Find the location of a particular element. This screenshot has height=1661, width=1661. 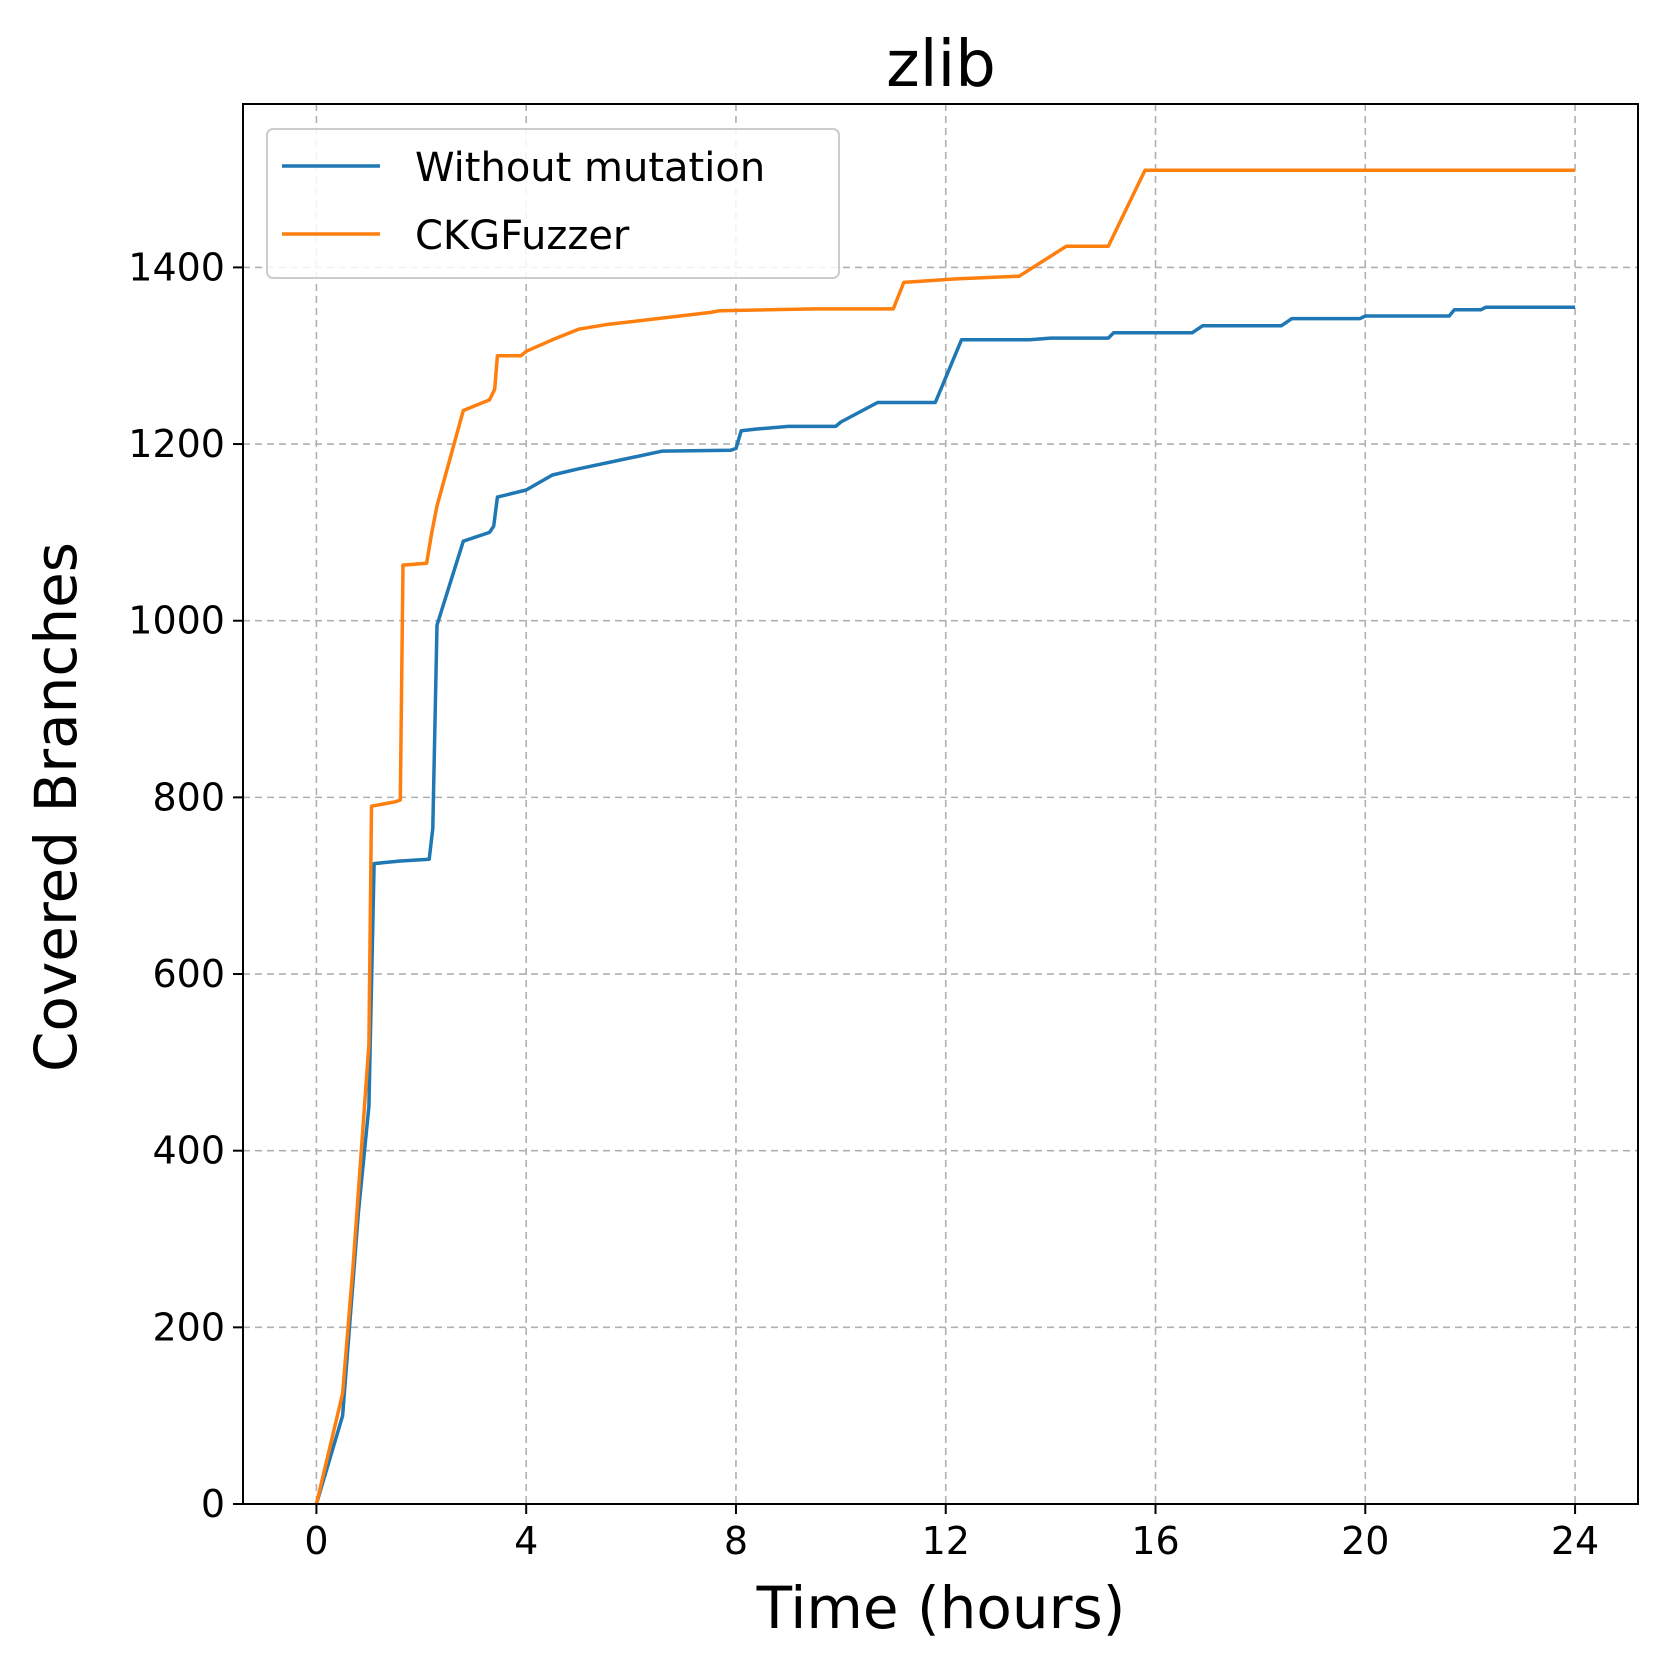

y-tick-label: 600 is located at coordinates (188, 974).